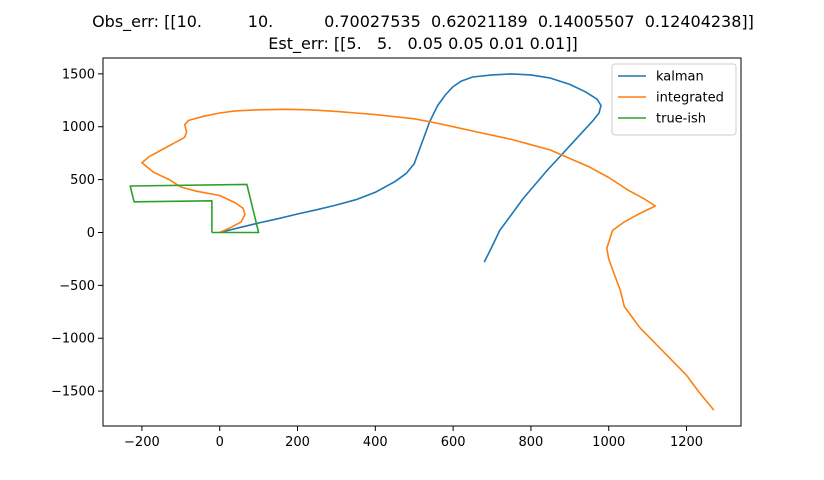 This screenshot has height=480, width=824. I want to click on series-line-true-ish, so click(194, 208).